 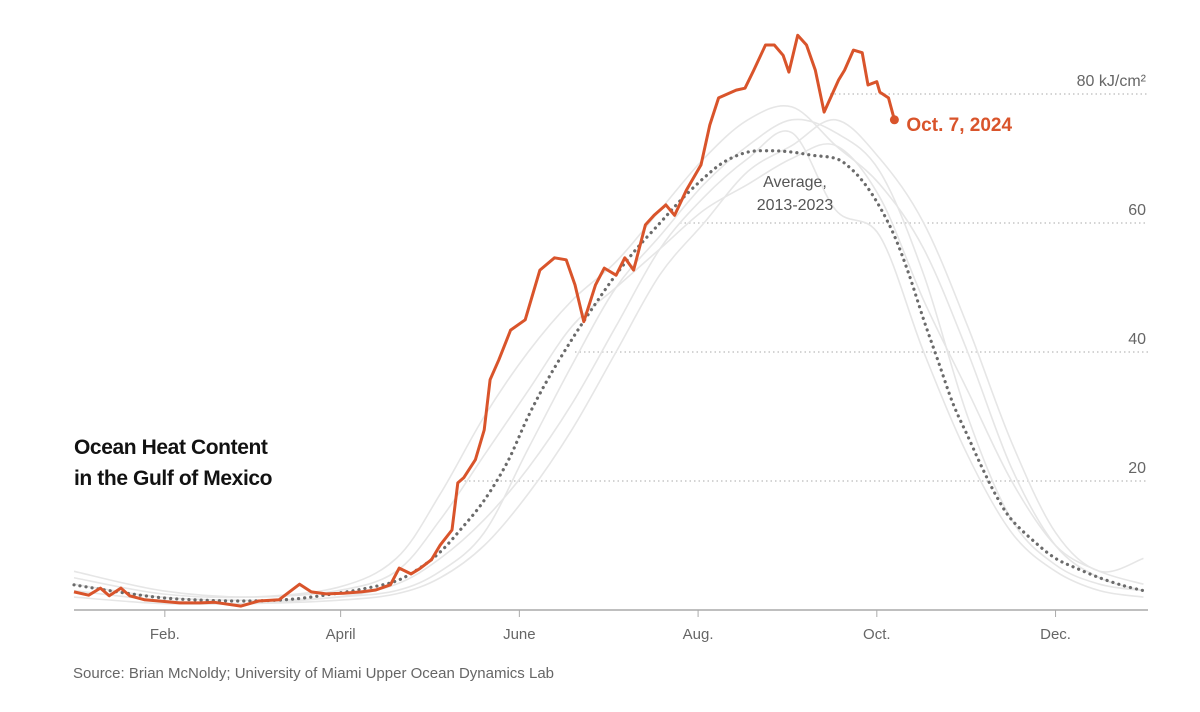 I want to click on x-tick-label: Dec., so click(x=1055, y=634).